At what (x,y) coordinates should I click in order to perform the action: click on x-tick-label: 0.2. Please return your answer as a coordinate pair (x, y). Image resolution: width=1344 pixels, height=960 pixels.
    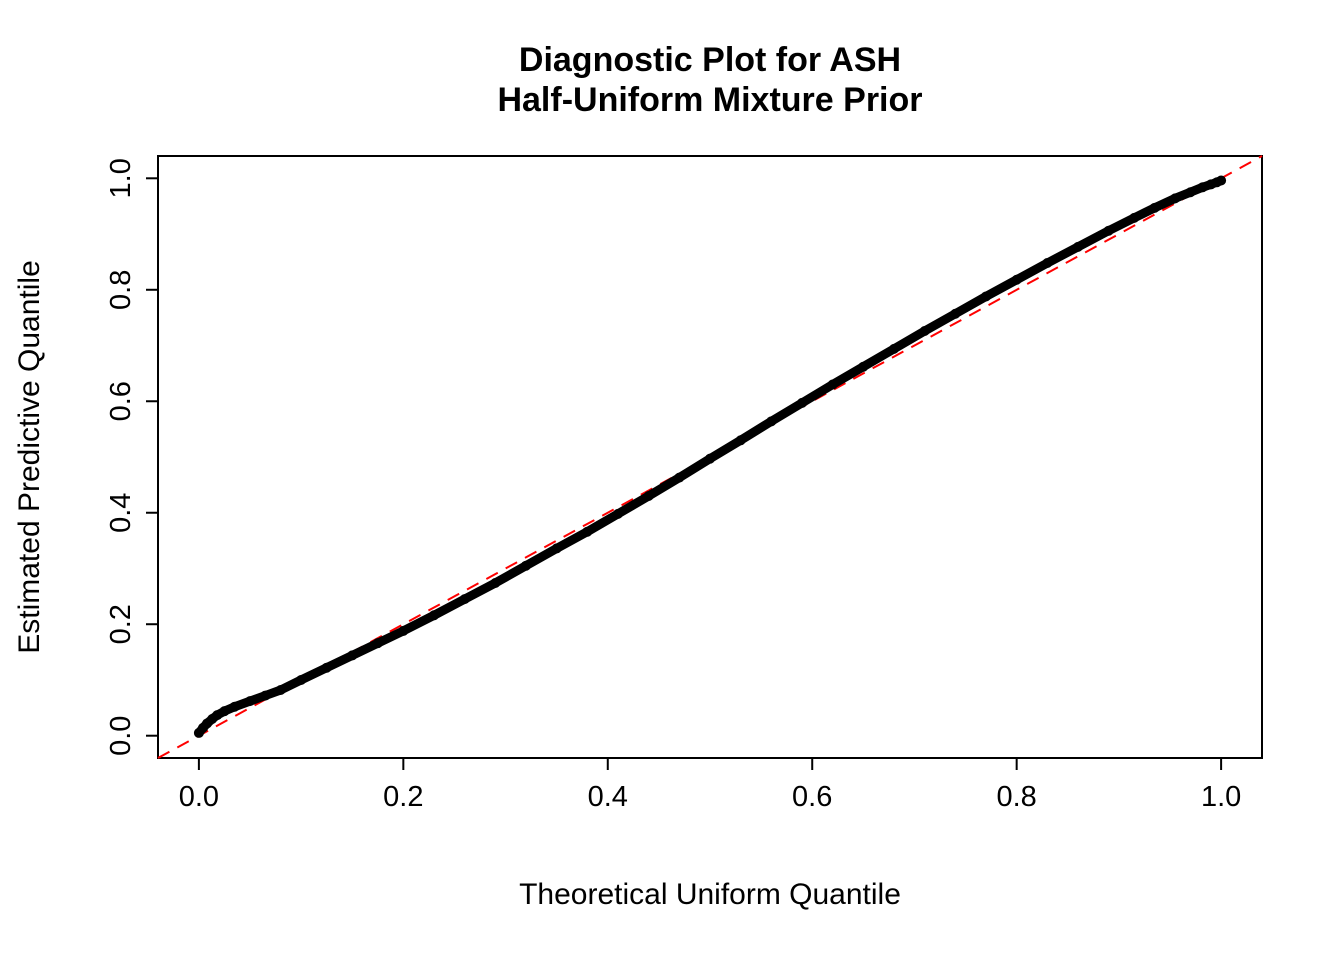
    Looking at the image, I should click on (403, 797).